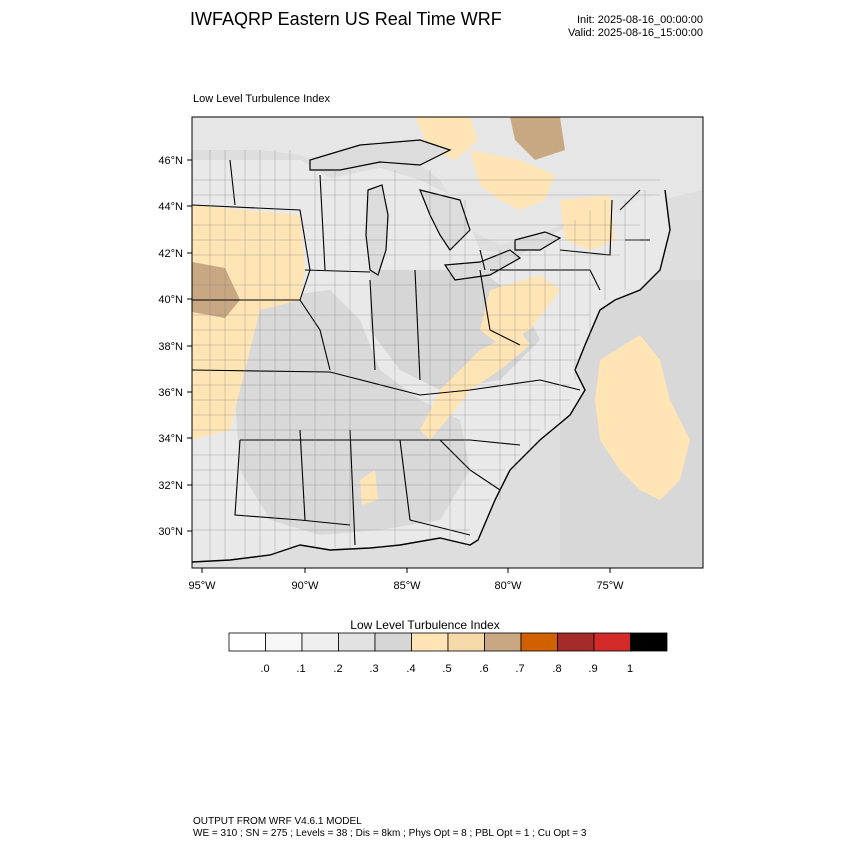 The height and width of the screenshot is (850, 850). I want to click on lat-label: 30°N, so click(170, 532).